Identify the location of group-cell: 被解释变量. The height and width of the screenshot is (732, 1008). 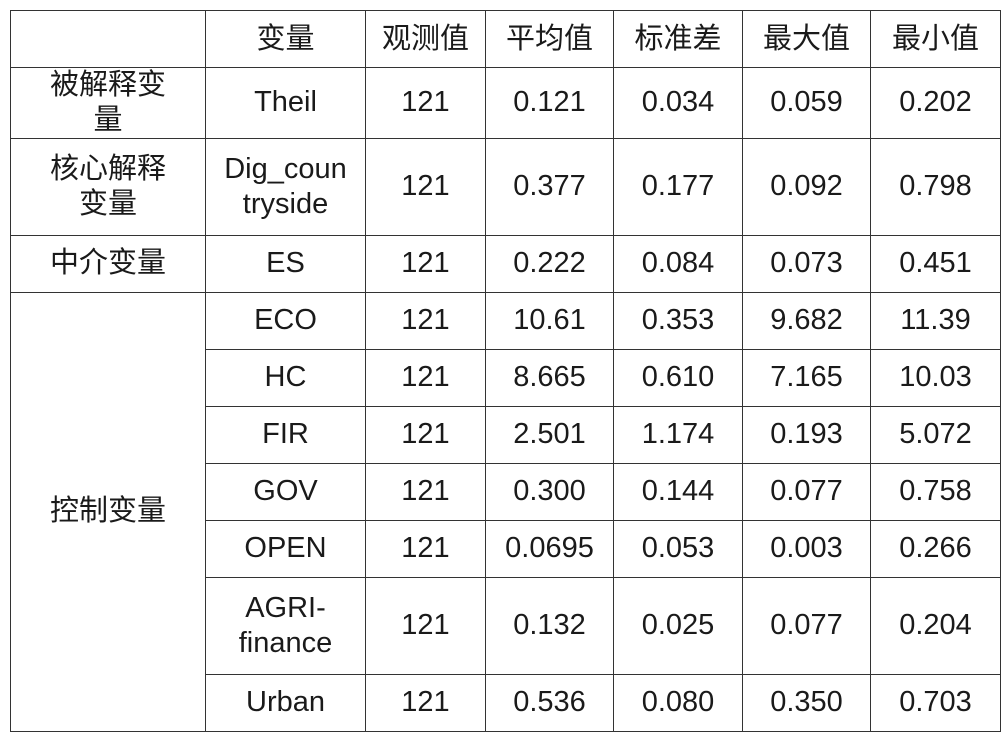
(108, 103).